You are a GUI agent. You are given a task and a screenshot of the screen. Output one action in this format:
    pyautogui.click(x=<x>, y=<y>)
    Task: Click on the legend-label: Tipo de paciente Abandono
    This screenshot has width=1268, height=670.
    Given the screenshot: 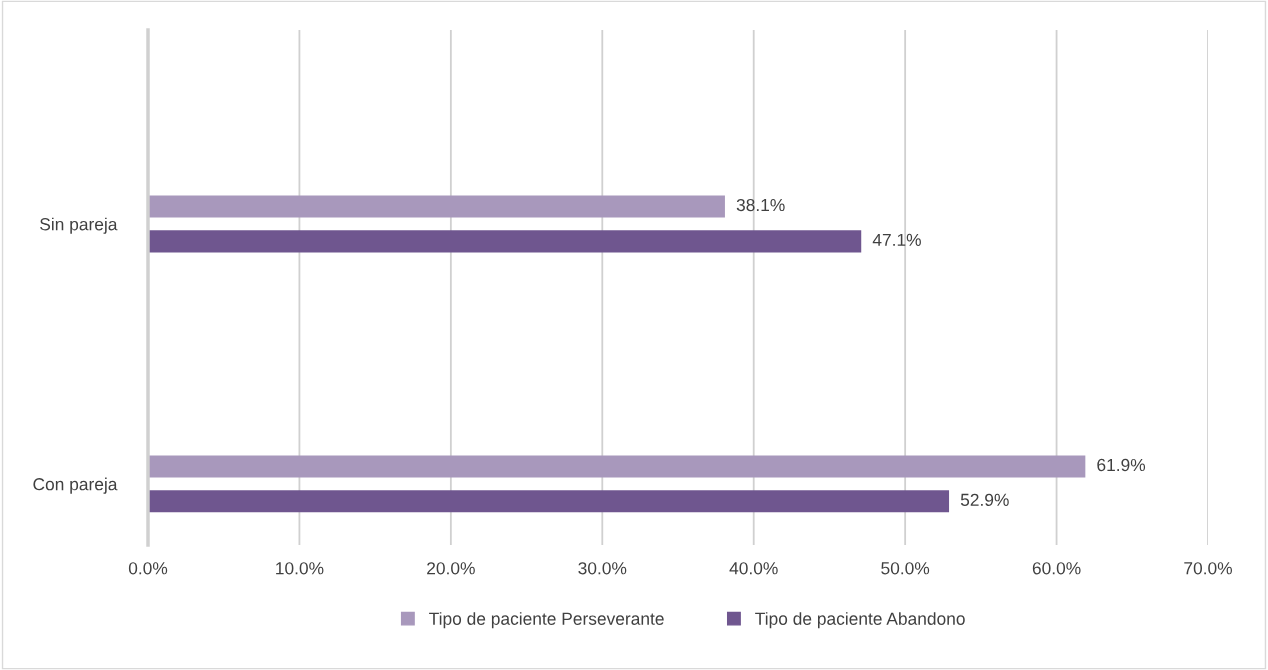 What is the action you would take?
    pyautogui.click(x=860, y=620)
    